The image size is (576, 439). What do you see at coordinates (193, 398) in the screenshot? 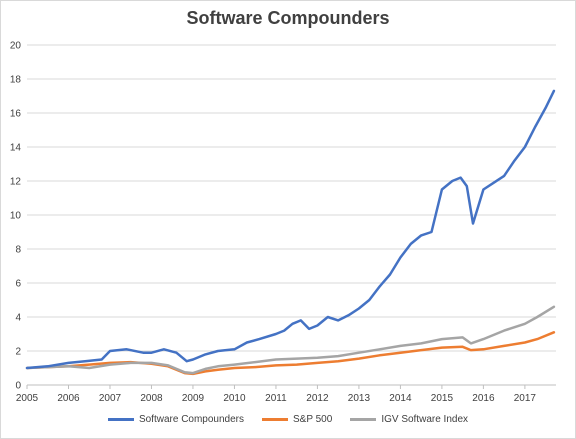
I see `x-tick-label: 2009` at bounding box center [193, 398].